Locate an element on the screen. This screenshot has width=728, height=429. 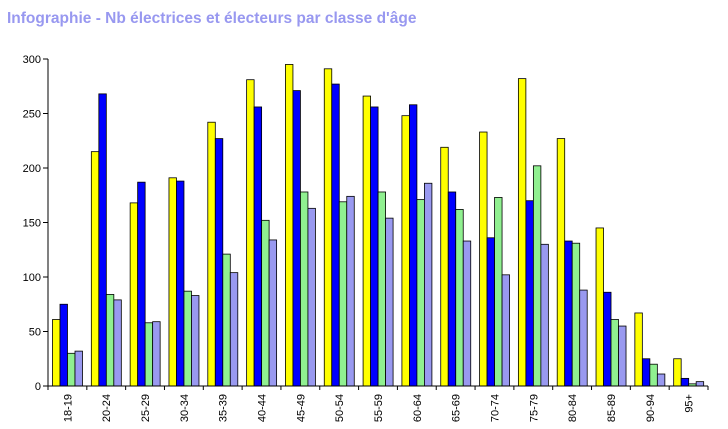
y-tick-label: 150 is located at coordinates (32, 224).